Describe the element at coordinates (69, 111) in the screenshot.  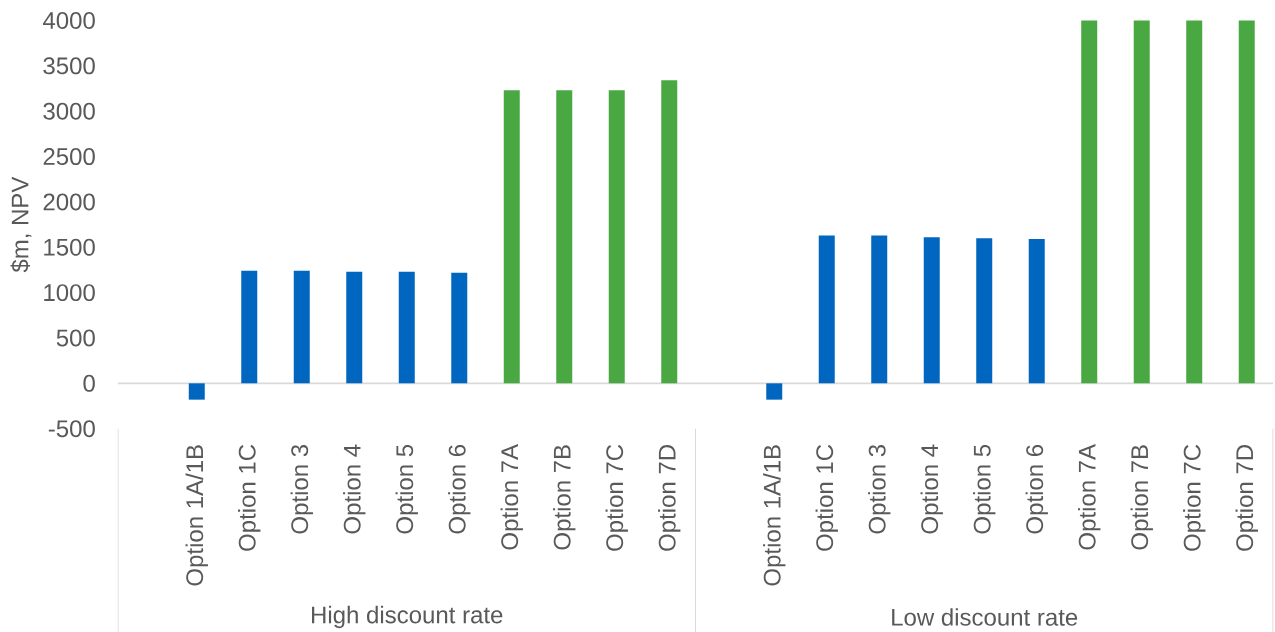
I see `y-tick-label: 3000` at that location.